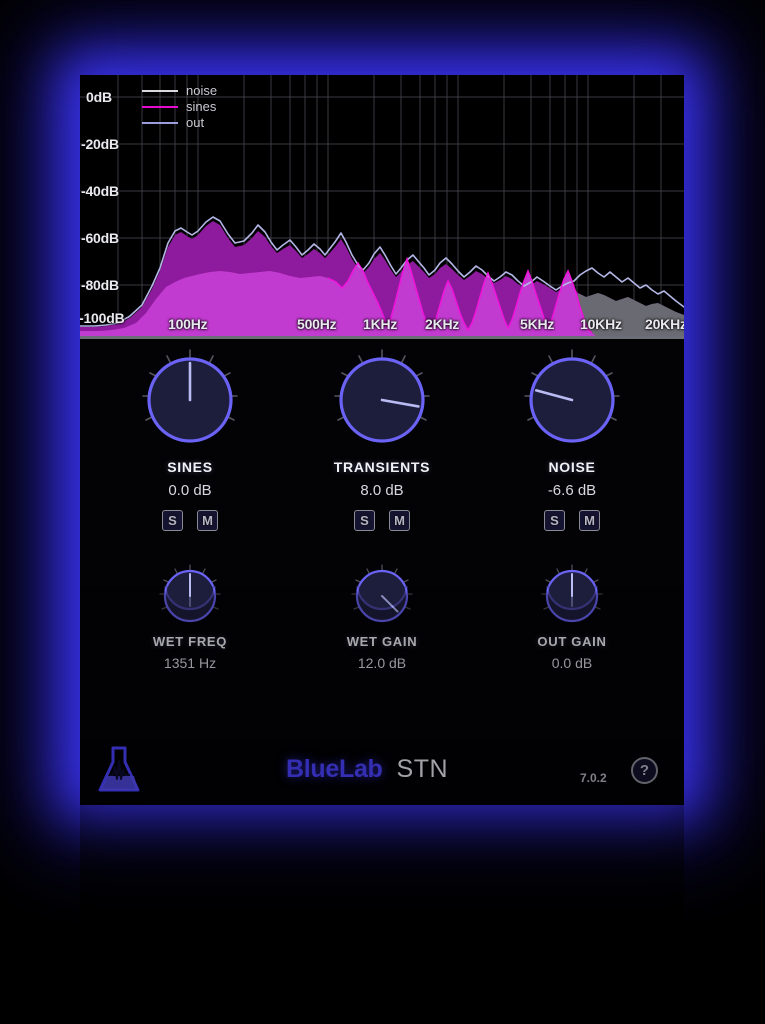  I want to click on series-out-line, so click(382, 271).